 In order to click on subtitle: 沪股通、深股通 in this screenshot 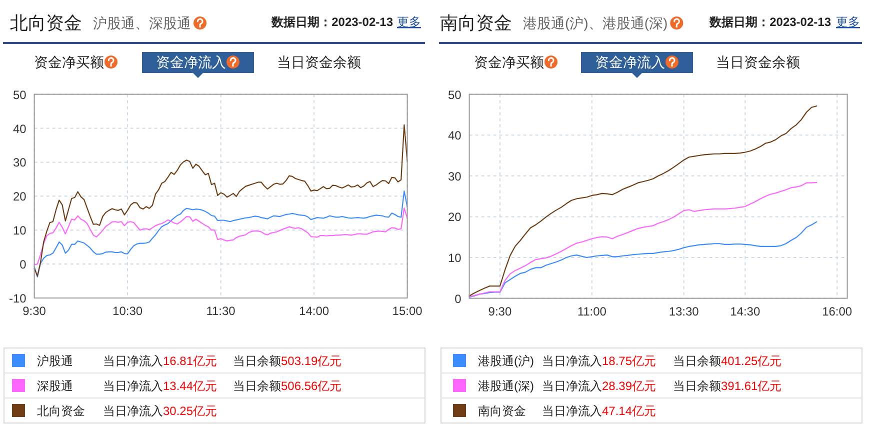, I will do `click(142, 23)`.